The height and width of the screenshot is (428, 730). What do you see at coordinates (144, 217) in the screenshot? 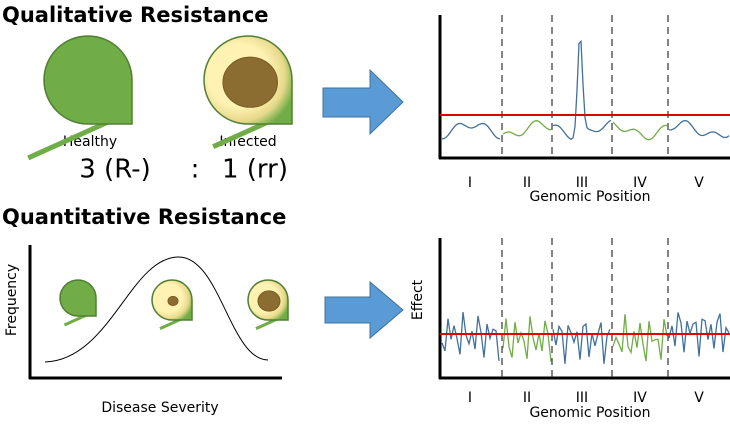
I see `title: Quantitative Resistance` at bounding box center [144, 217].